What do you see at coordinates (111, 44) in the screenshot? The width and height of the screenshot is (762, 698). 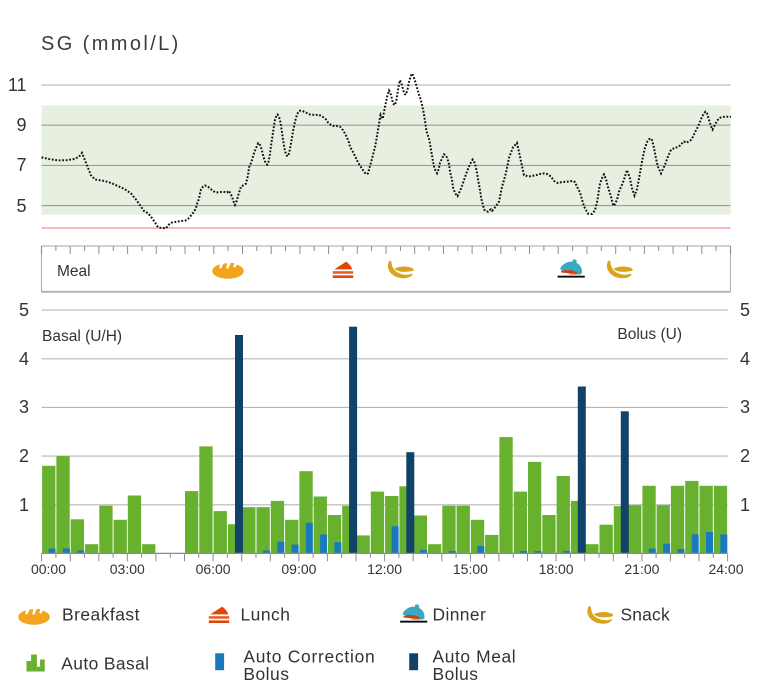 I see `svg-text: SG (mmol/L)` at bounding box center [111, 44].